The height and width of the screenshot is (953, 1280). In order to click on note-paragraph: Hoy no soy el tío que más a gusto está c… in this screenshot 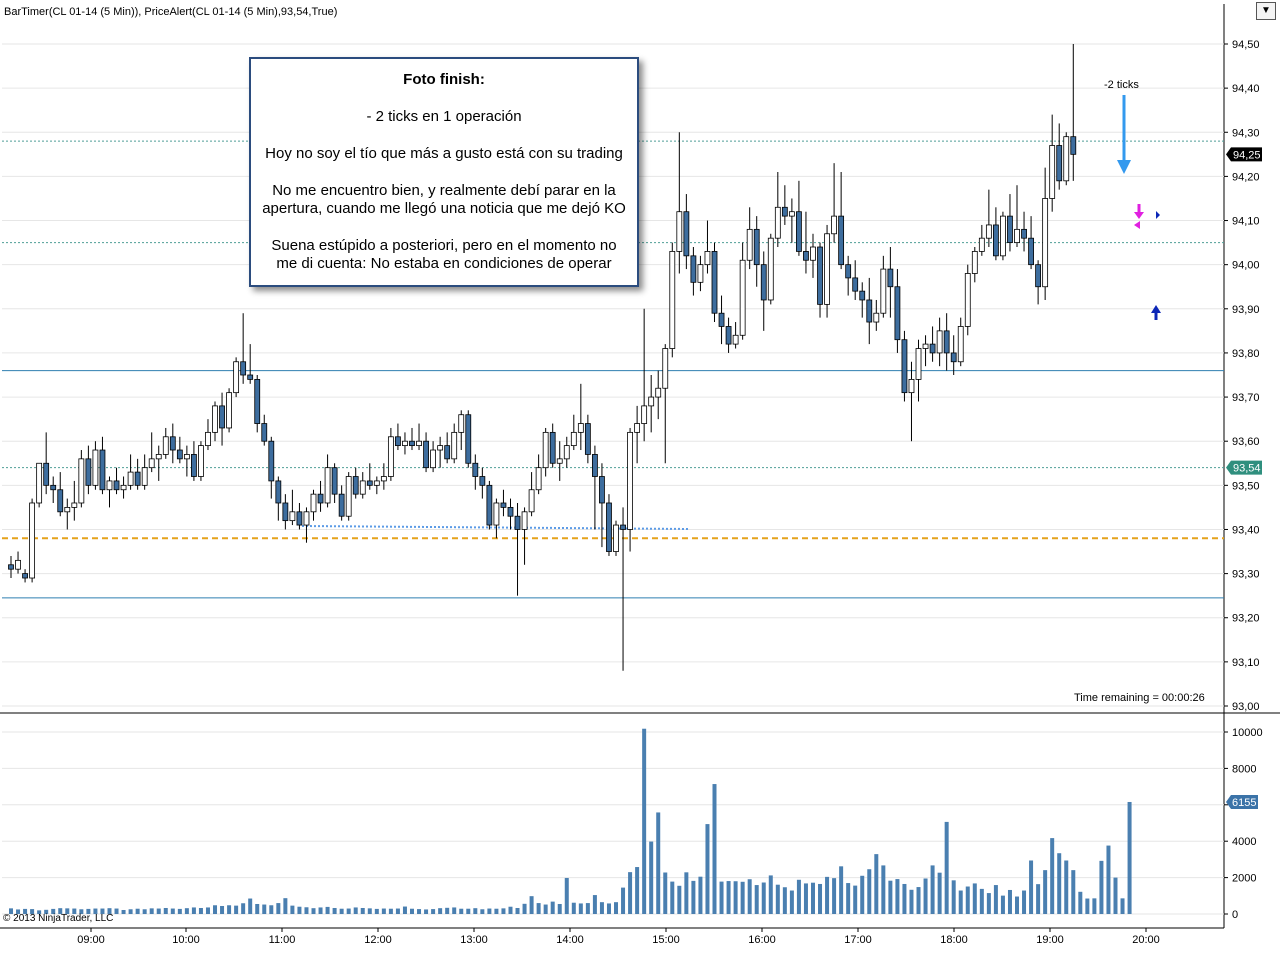, I will do `click(444, 153)`.